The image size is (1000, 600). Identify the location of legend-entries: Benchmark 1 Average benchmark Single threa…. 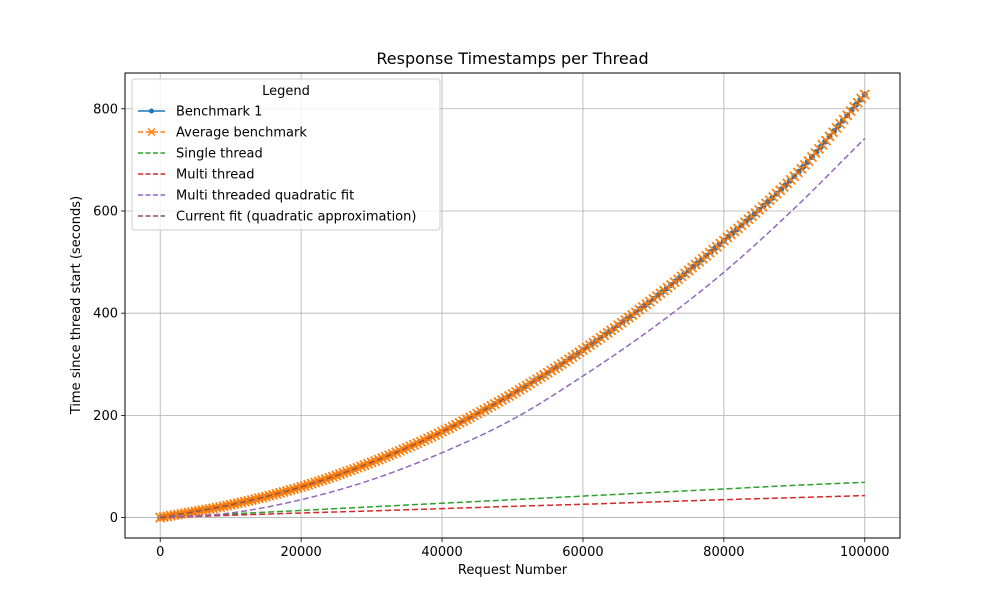
(277, 165).